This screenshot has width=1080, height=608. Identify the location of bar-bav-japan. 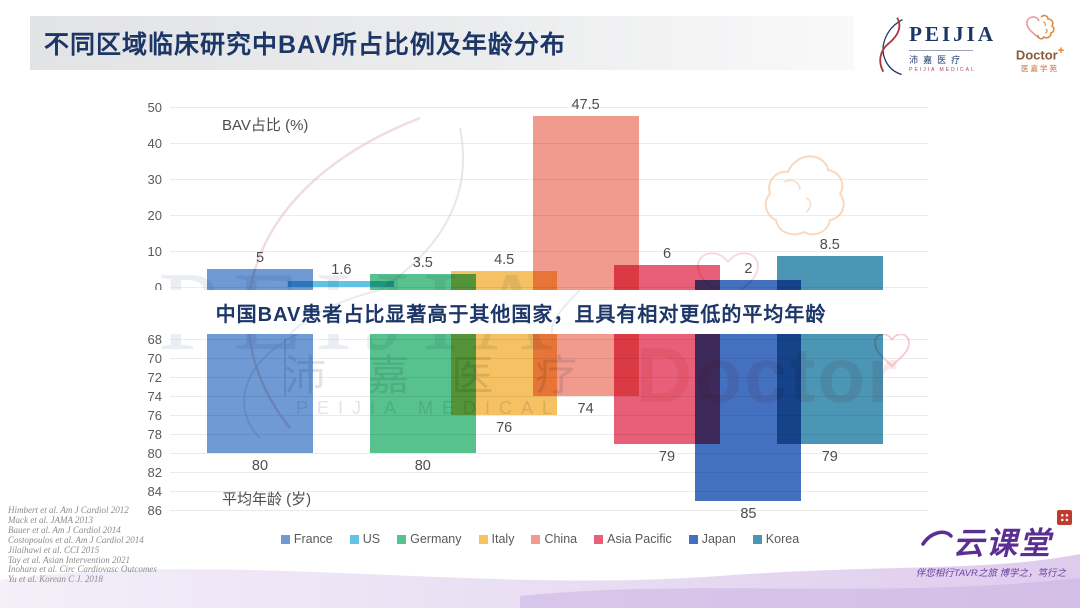
(748, 283).